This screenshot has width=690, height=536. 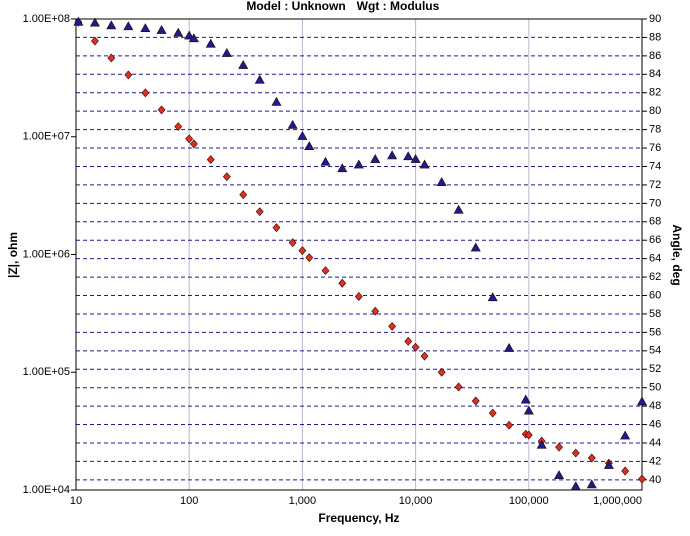 I want to click on y2-tick-label: 62, so click(x=655, y=277).